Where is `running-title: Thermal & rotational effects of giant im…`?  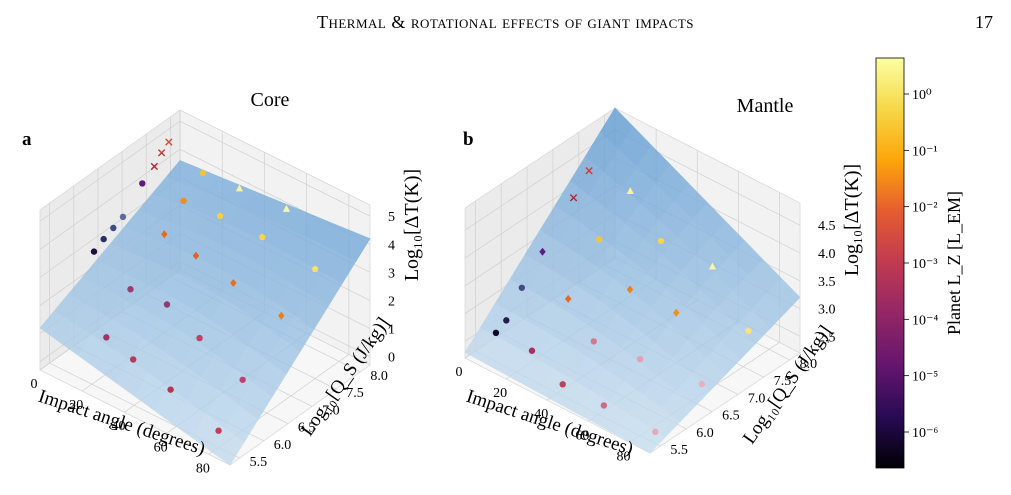 running-title: Thermal & rotational effects of giant im… is located at coordinates (505, 22).